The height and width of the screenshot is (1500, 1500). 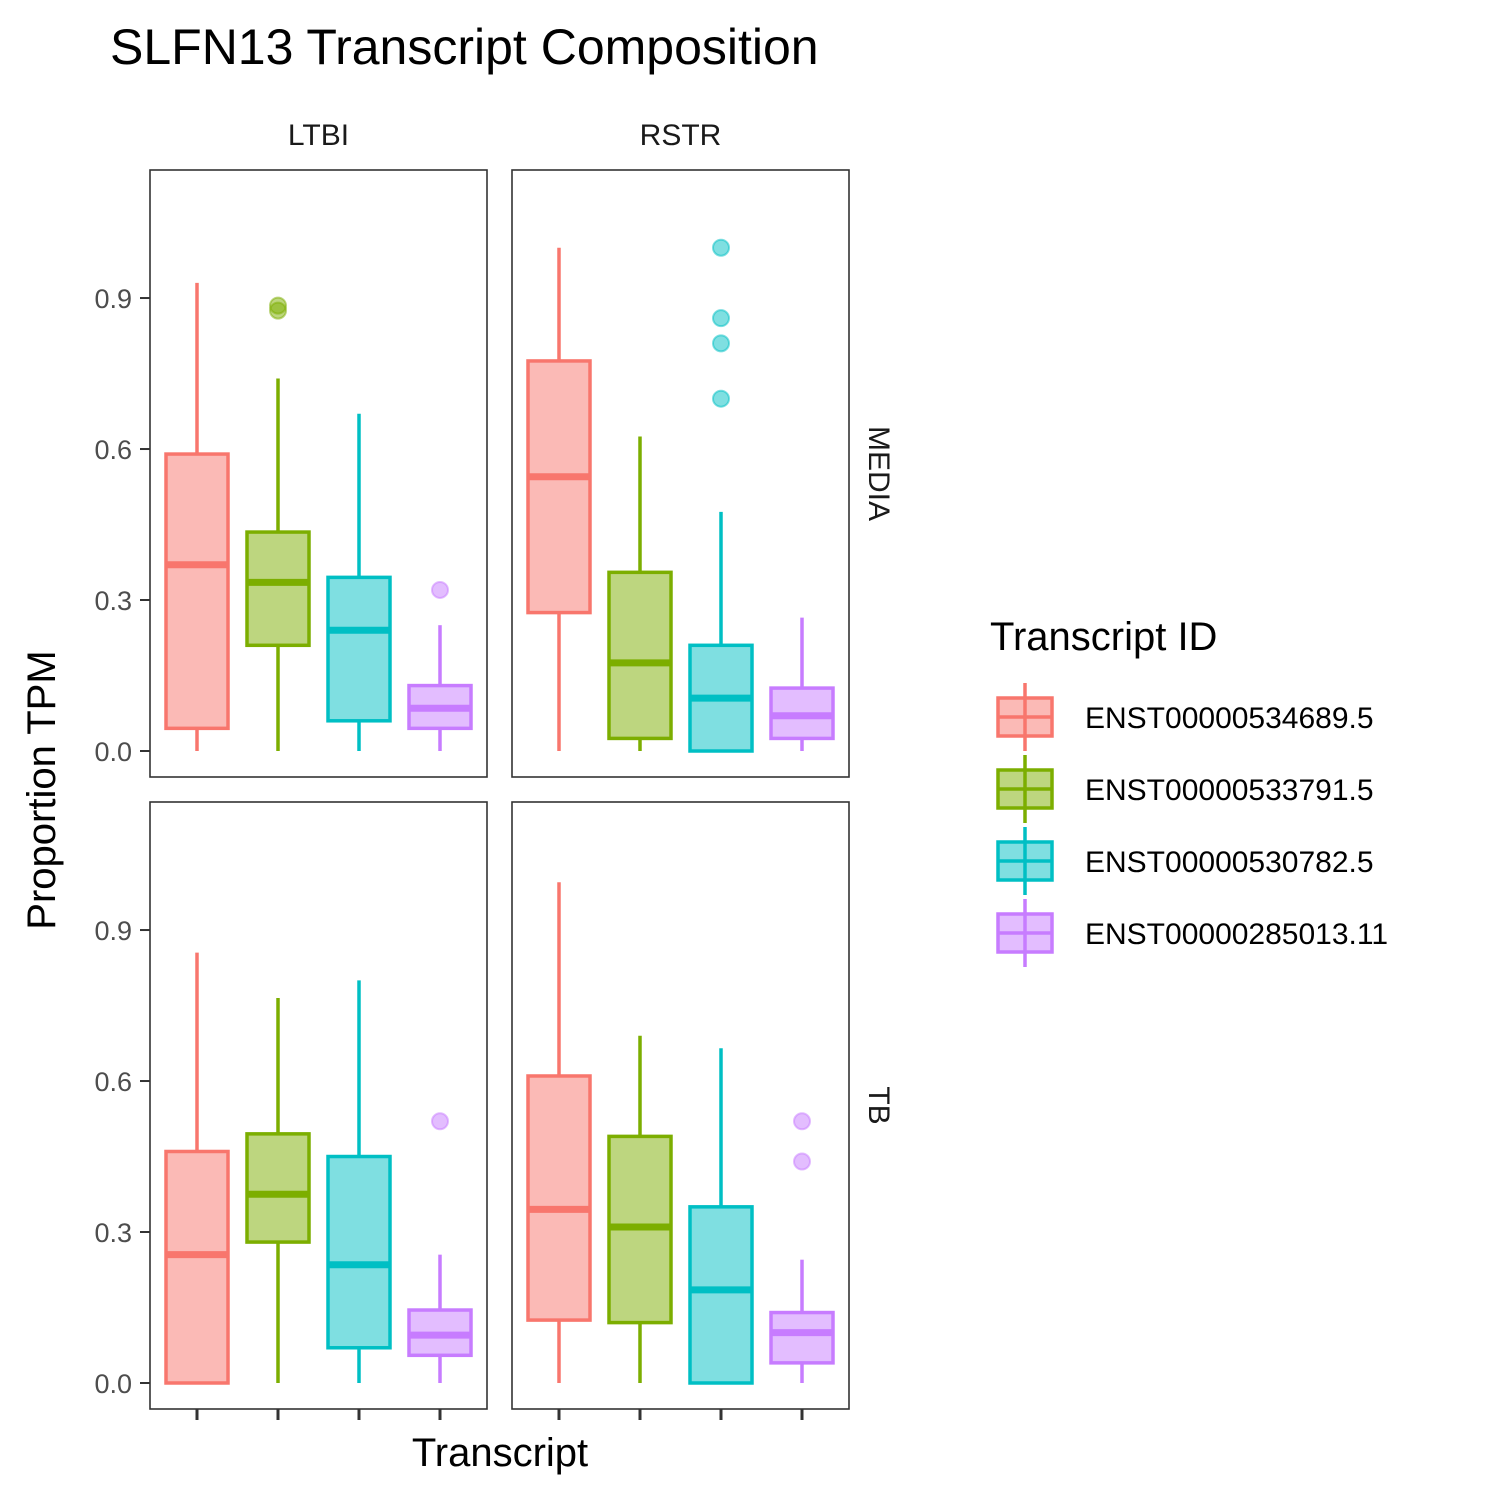 What do you see at coordinates (1236, 934) in the screenshot?
I see `legend-label: ENST00000285013.11` at bounding box center [1236, 934].